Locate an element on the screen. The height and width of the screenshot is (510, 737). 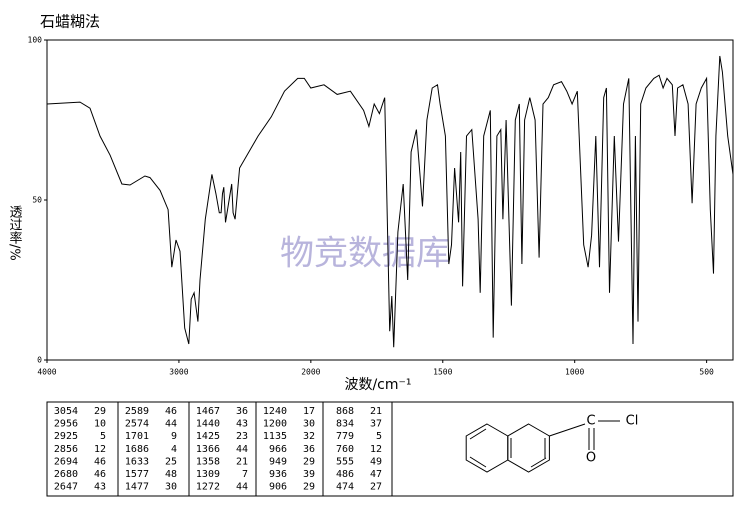
peak-wavenumber: 2856 is located at coordinates (66, 449).